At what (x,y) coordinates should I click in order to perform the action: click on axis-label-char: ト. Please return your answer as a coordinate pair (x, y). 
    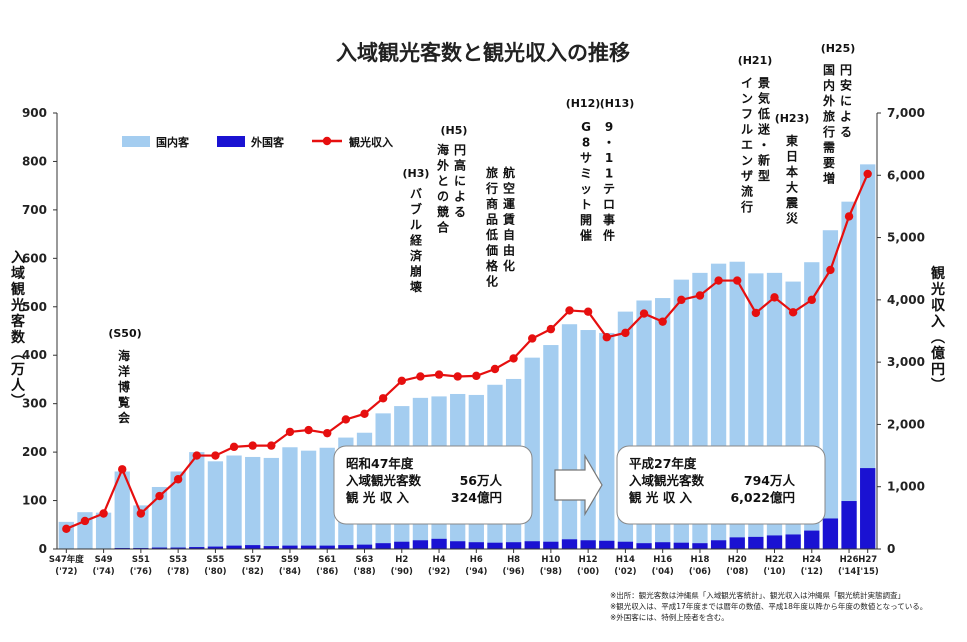
    Looking at the image, I should click on (586, 205).